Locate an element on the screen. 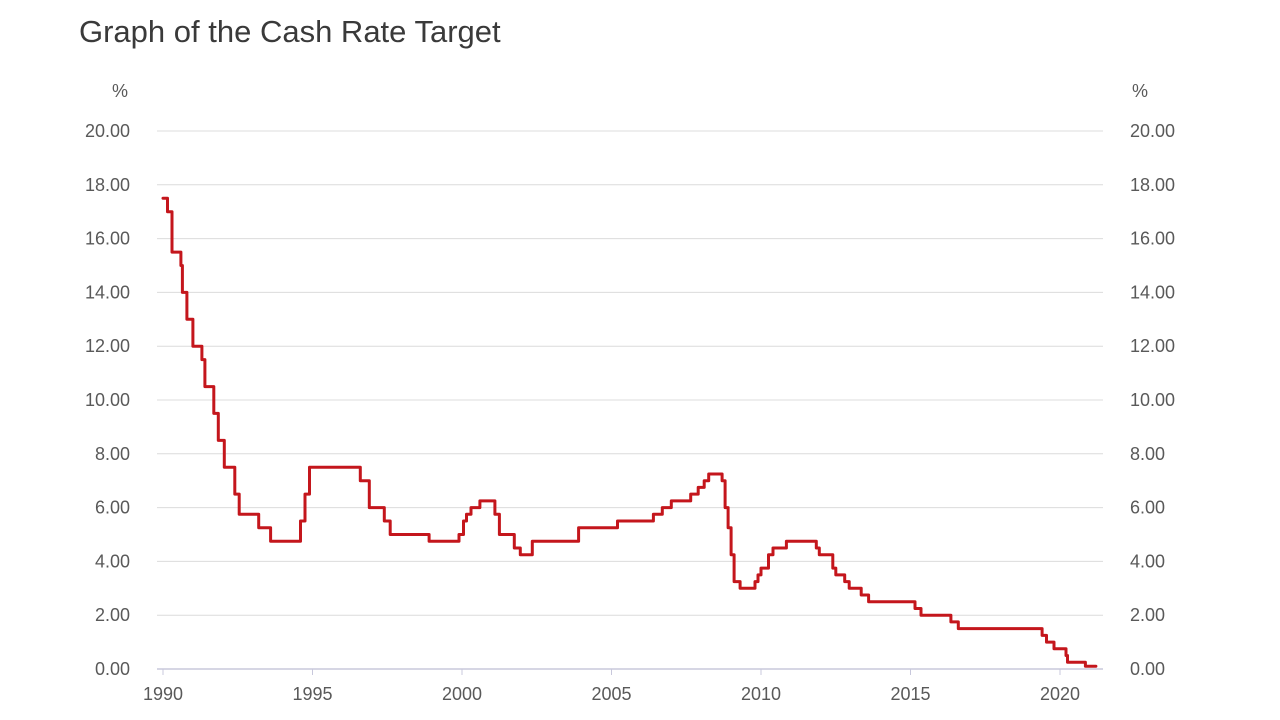  x-tick-0: 1990 is located at coordinates (163, 694).